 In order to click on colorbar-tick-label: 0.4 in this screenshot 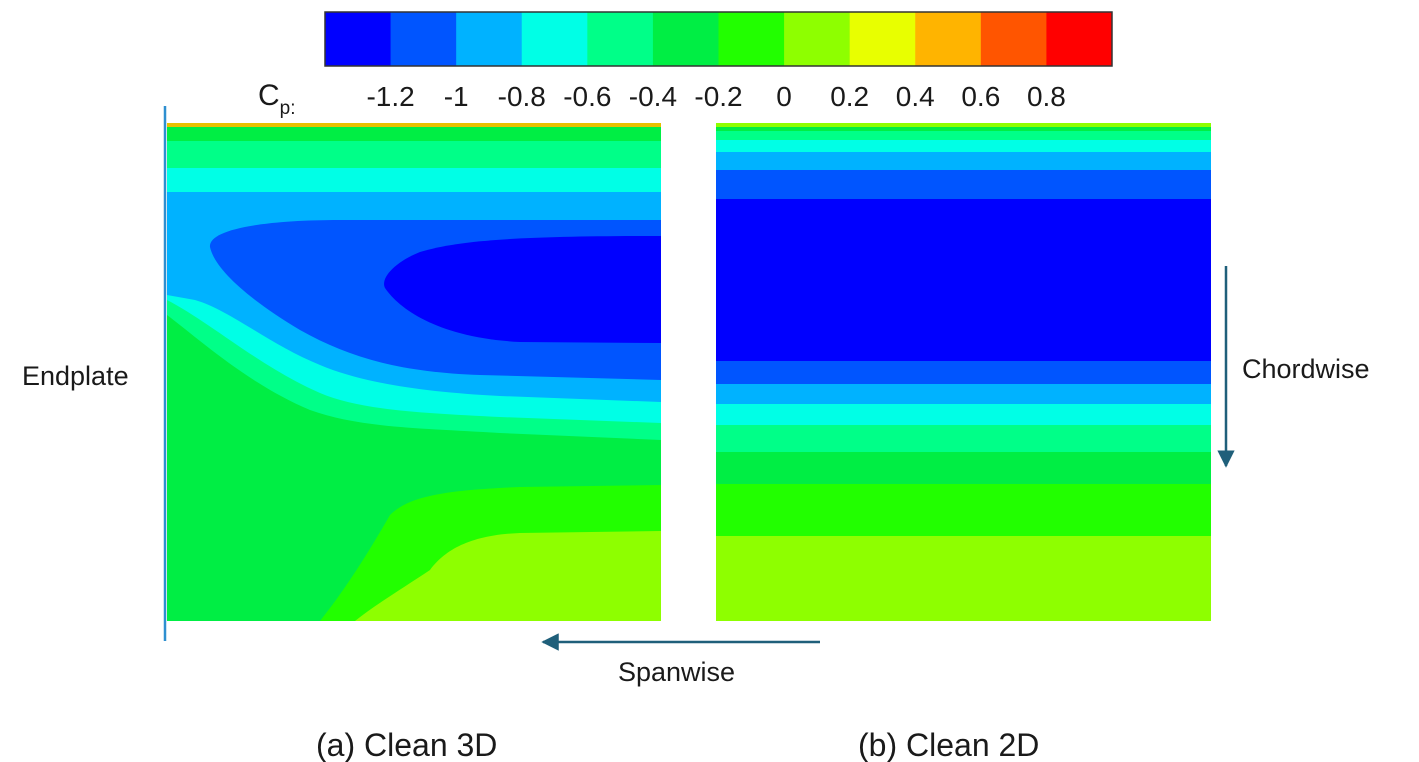, I will do `click(915, 96)`.